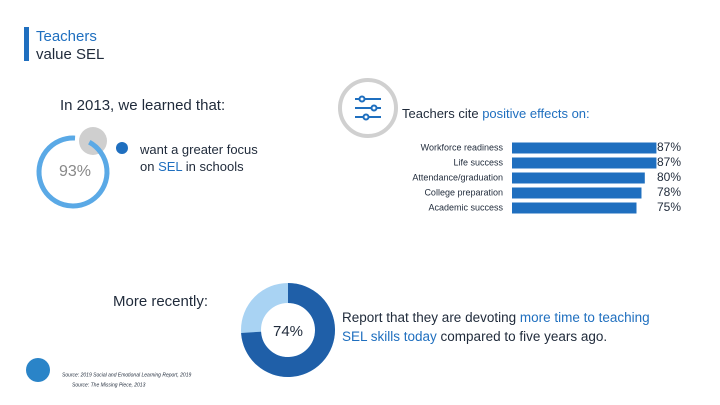 The width and height of the screenshot is (720, 405). I want to click on rich-text: on SEL in schools, so click(192, 166).